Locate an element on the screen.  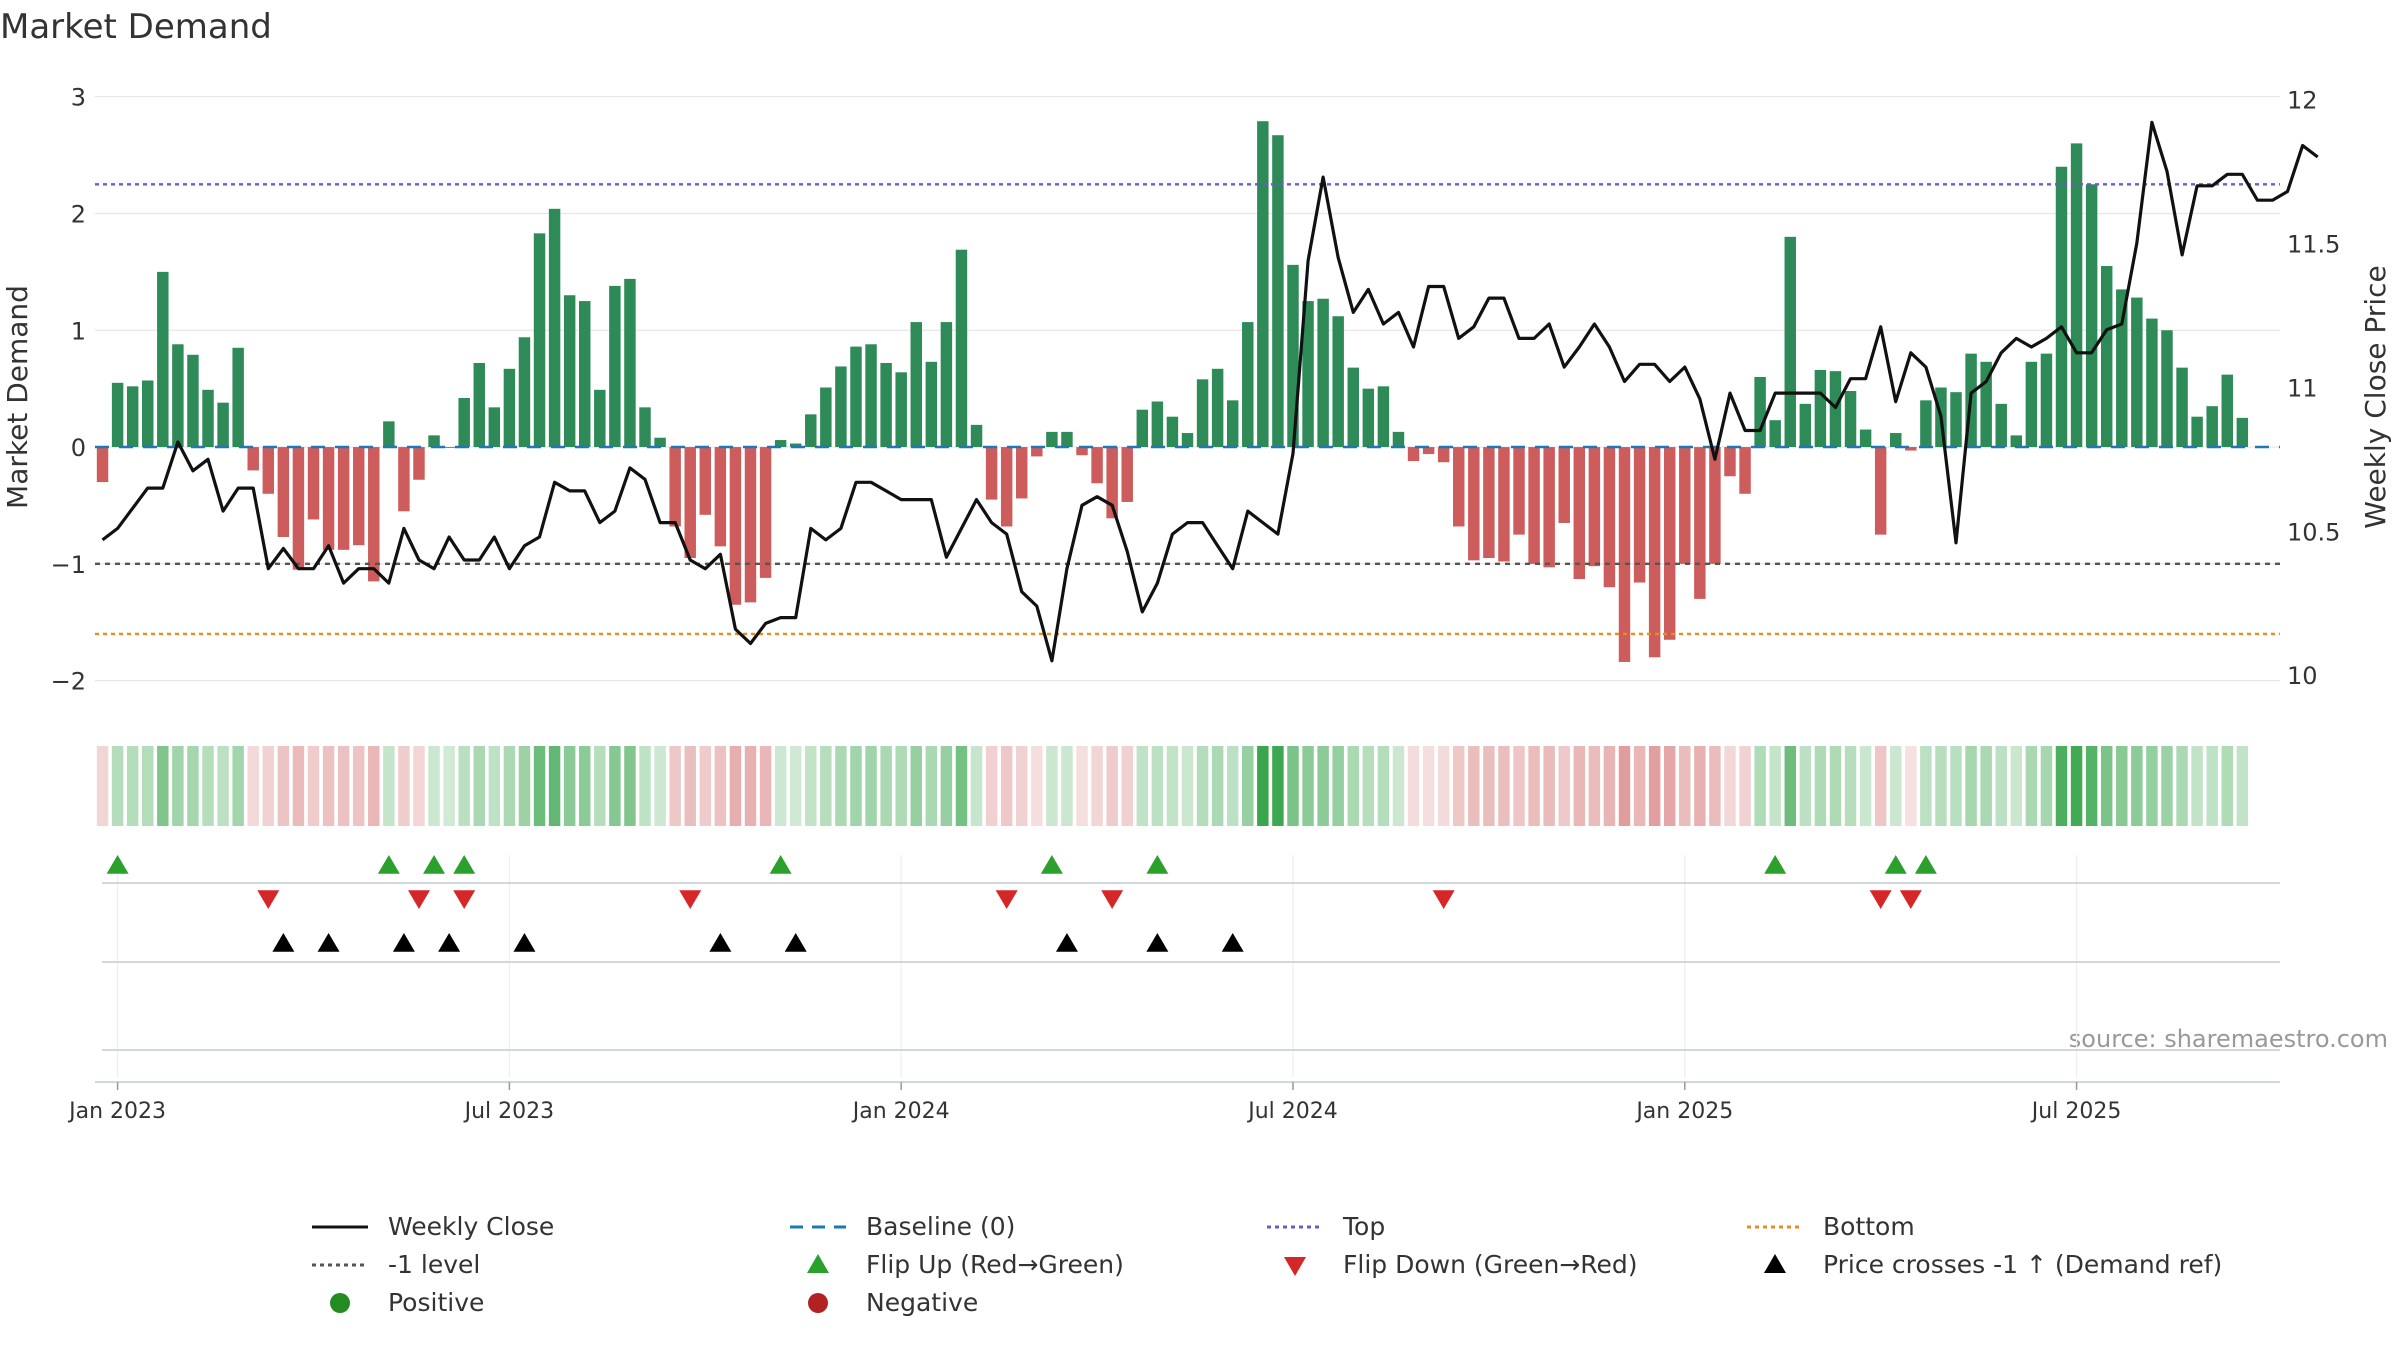
legend-item: Flip Down (Green→Red) is located at coordinates (1451, 1264).